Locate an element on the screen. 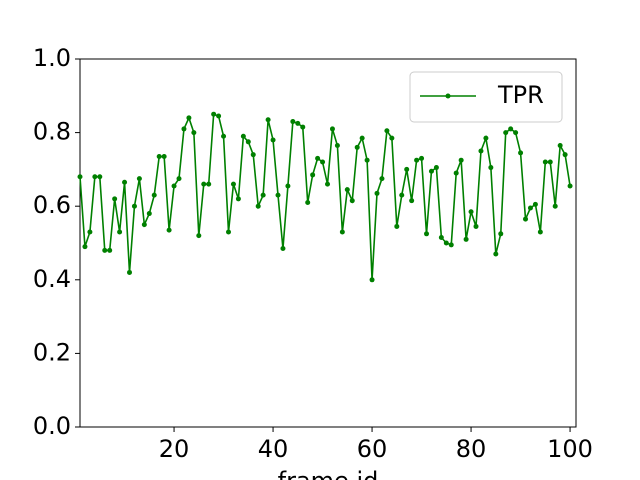 Image resolution: width=640 pixels, height=480 pixels. legend-marker is located at coordinates (448, 96).